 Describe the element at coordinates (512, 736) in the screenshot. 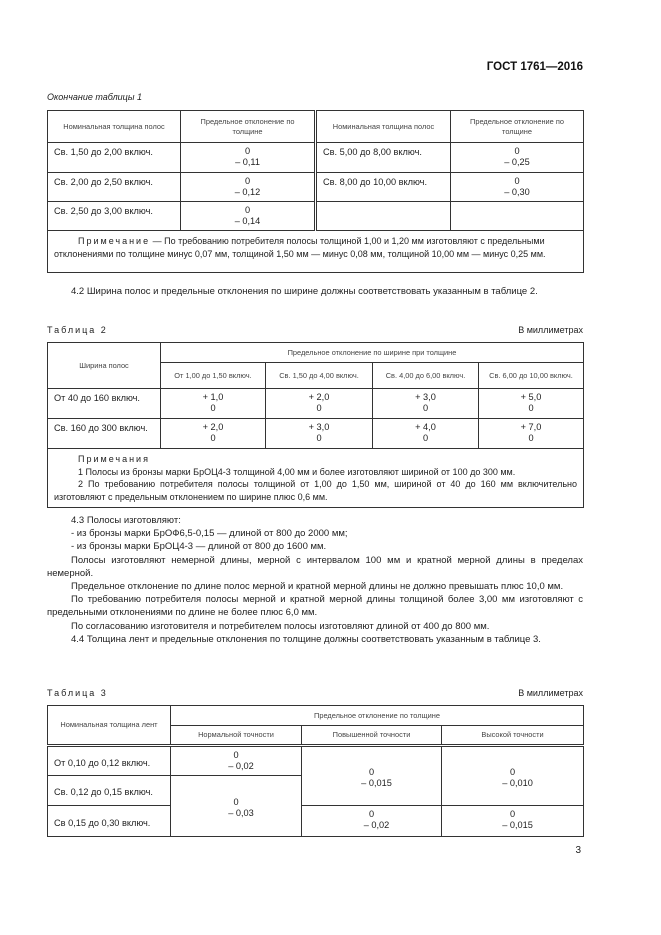

I see `subheader: Высокой точности` at that location.